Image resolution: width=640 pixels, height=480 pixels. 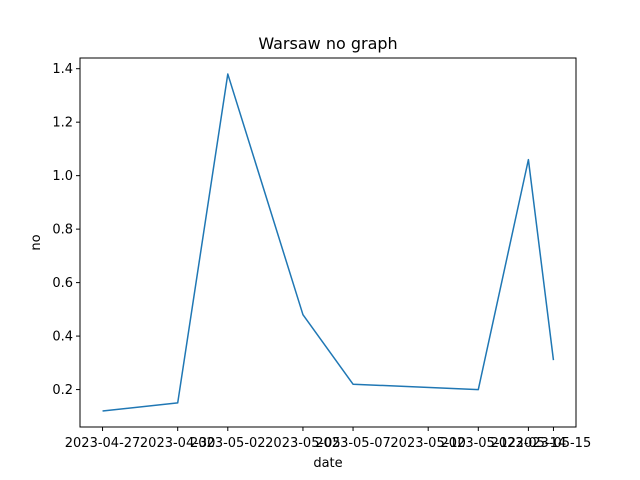 I want to click on x-tick-label: 2023-05-07, so click(x=353, y=443).